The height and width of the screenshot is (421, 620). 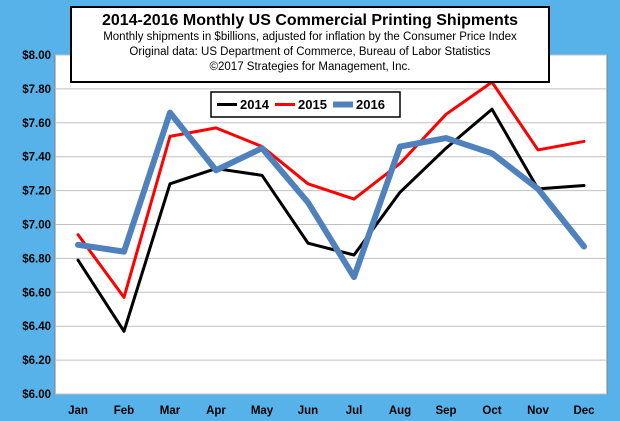 What do you see at coordinates (584, 411) in the screenshot?
I see `x-tick-label: Dec` at bounding box center [584, 411].